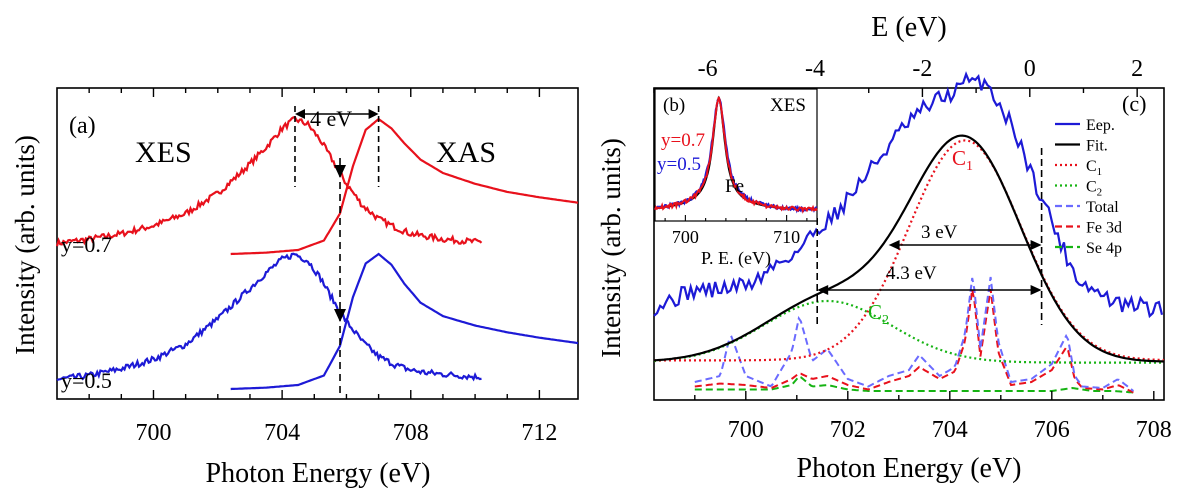  Describe the element at coordinates (1134, 103) in the screenshot. I see `panel-c-letter: (c)` at that location.